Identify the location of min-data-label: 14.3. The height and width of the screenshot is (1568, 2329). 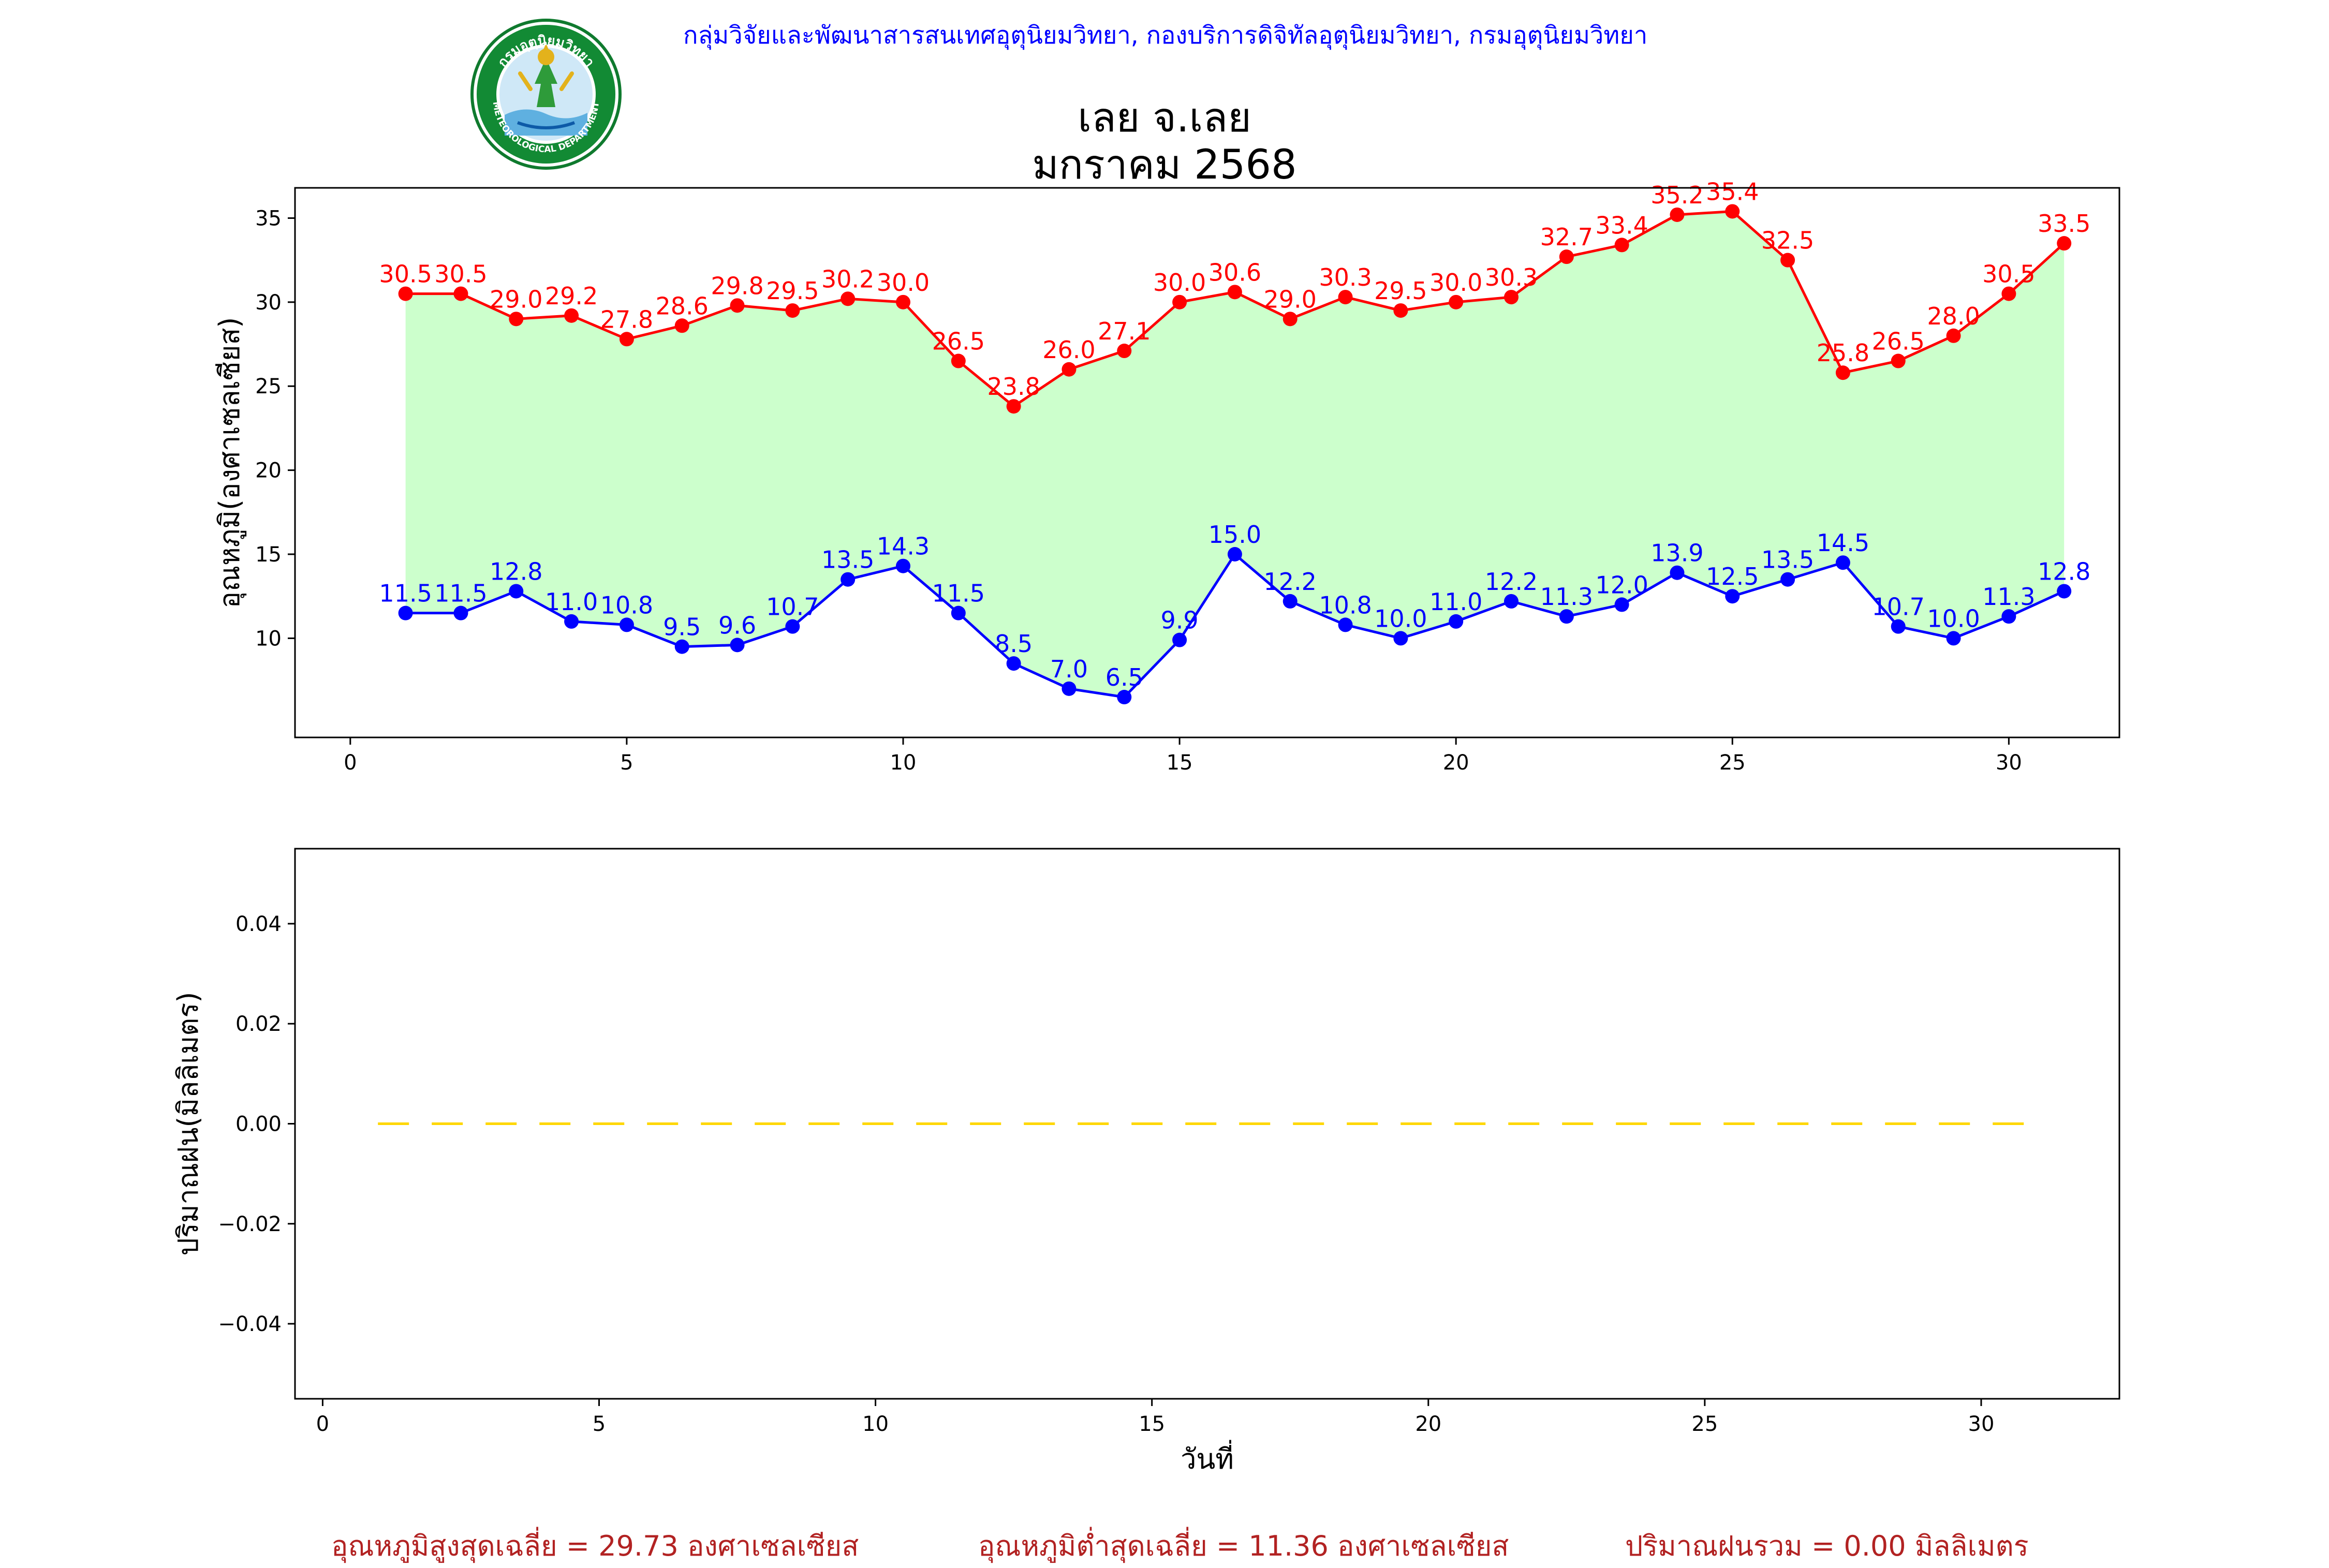
(903, 546).